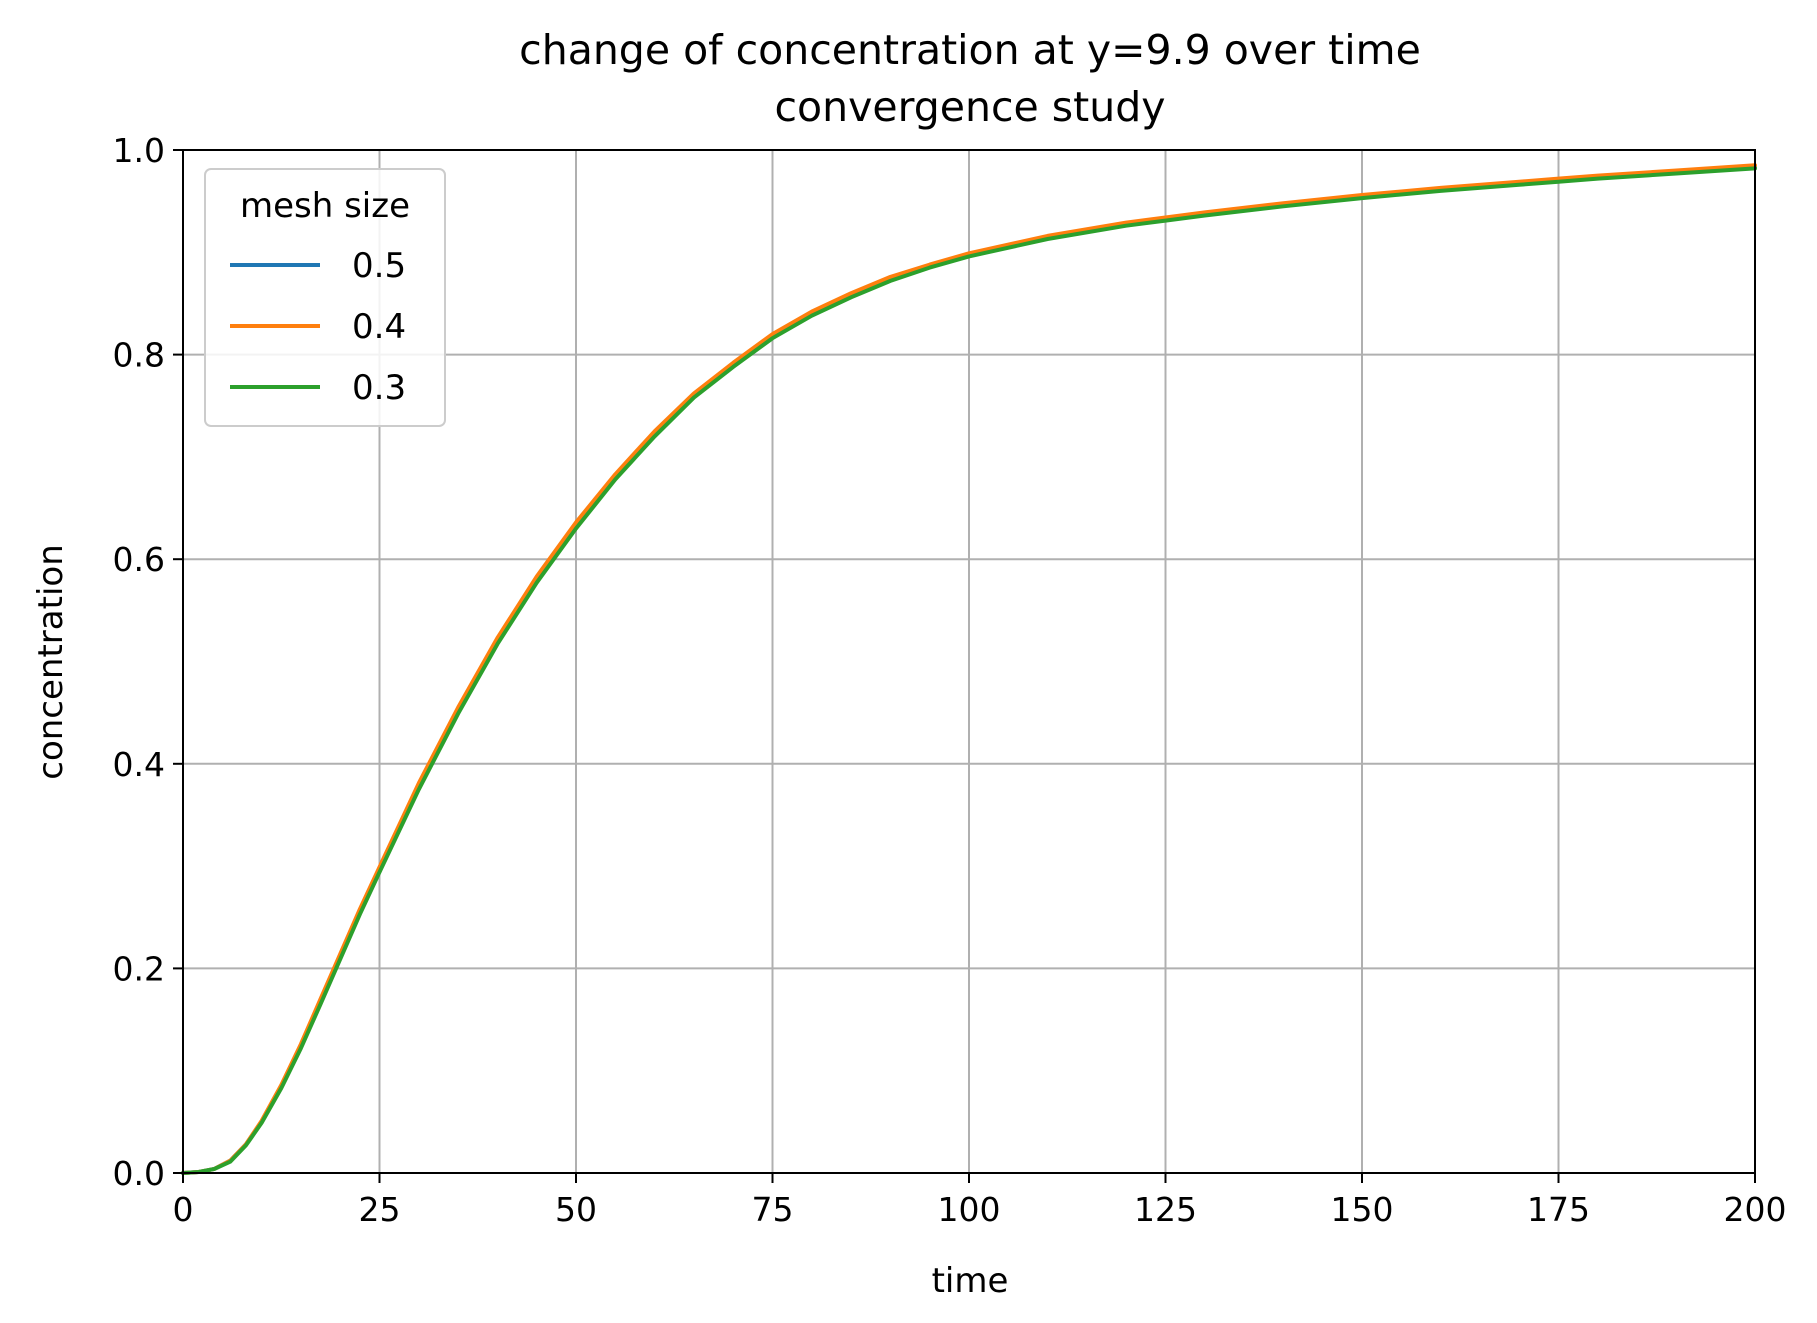  Describe the element at coordinates (318, 327) in the screenshot. I see `legend-entries: 0.5 0.4 0.3` at that location.